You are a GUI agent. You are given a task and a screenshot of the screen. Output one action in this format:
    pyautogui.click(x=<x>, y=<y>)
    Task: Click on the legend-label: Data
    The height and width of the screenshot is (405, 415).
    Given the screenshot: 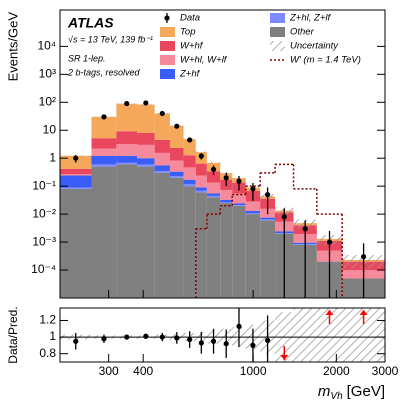 What is the action you would take?
    pyautogui.click(x=190, y=18)
    